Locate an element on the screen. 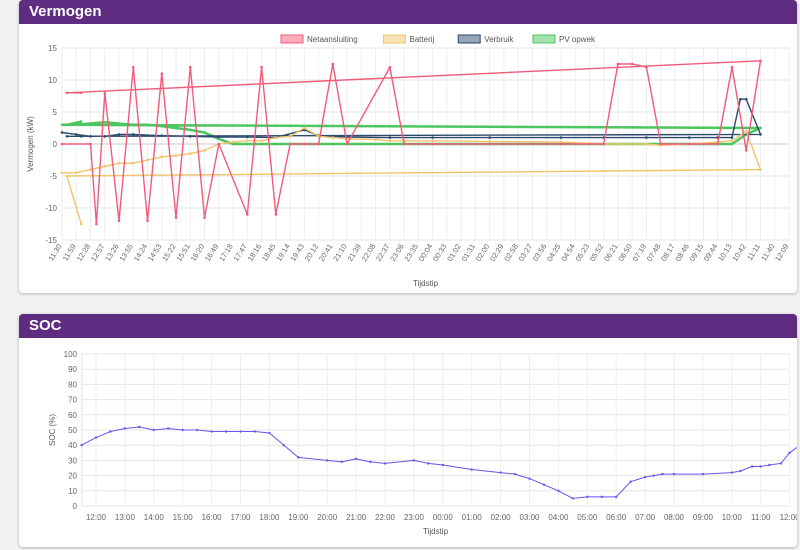  x-tick-label: 12:28 is located at coordinates (84, 252).